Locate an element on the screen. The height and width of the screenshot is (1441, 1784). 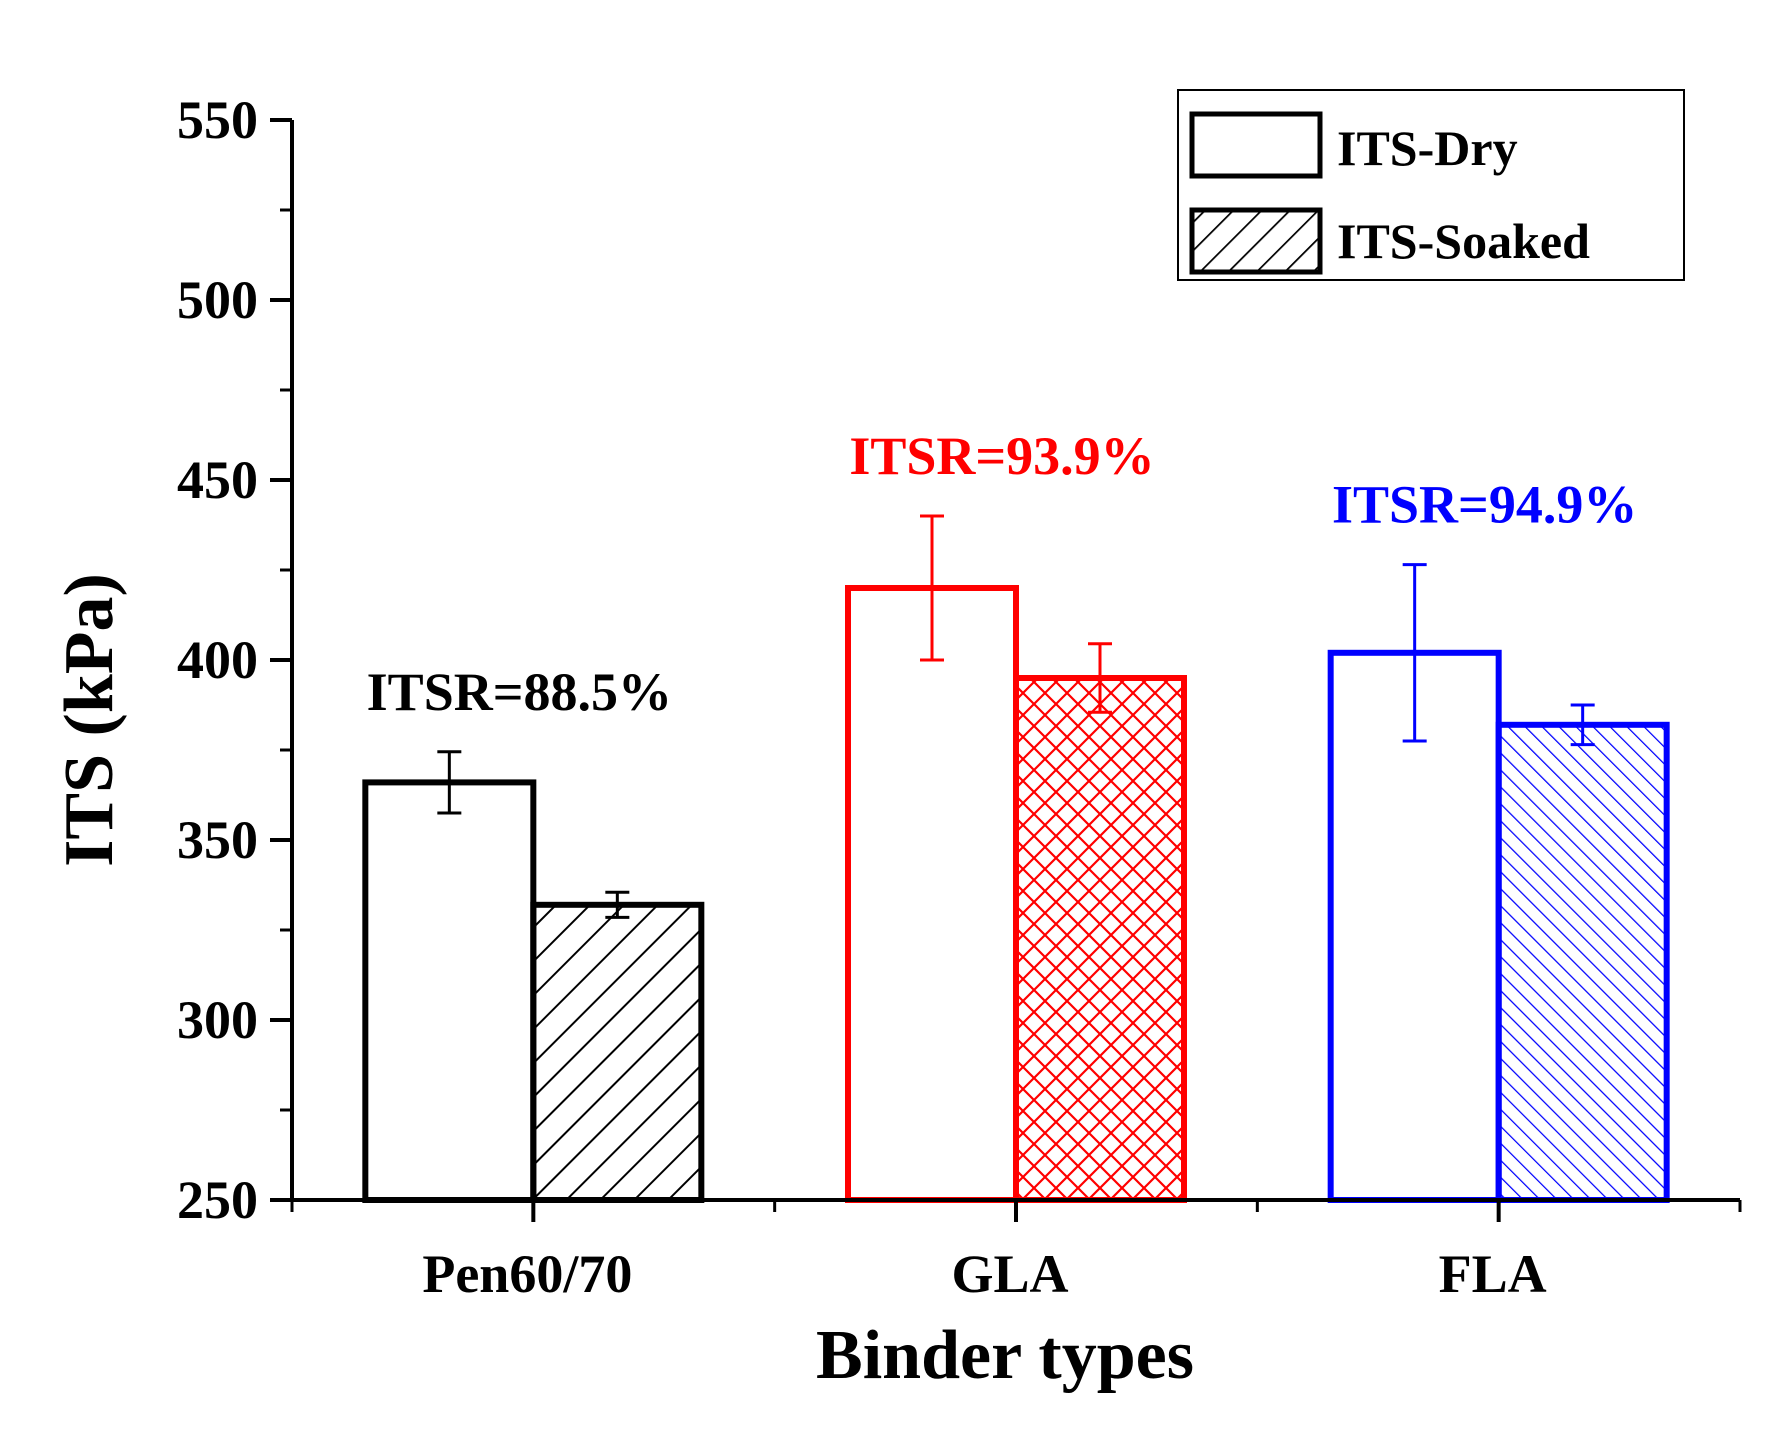
legend: ITS-Dry ITS-Soaked is located at coordinates (1431, 185).